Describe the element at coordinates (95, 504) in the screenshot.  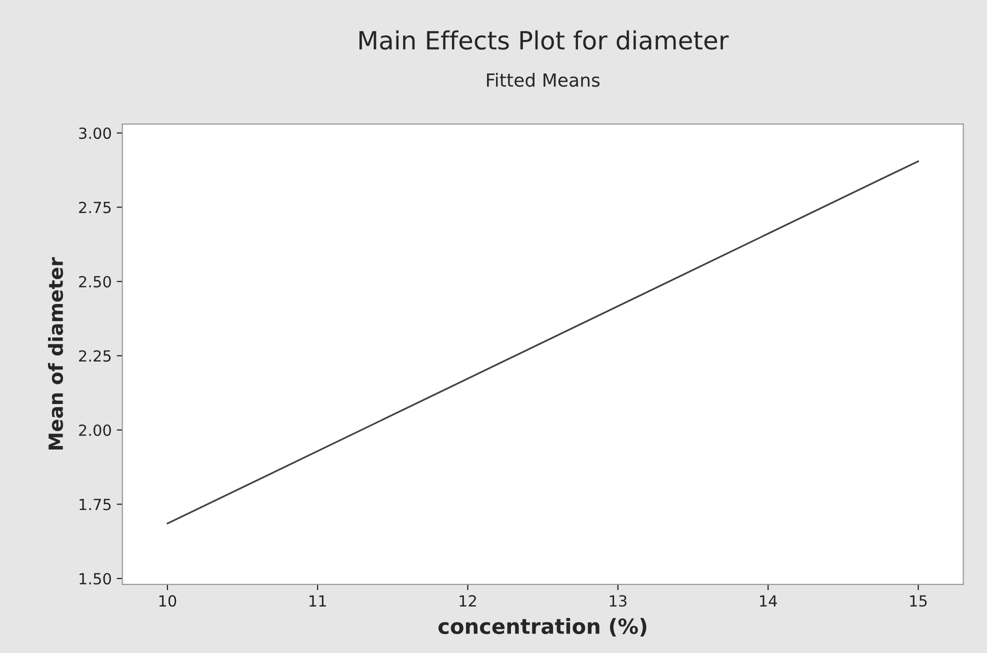
I see `y-tick-label: 1.75` at that location.